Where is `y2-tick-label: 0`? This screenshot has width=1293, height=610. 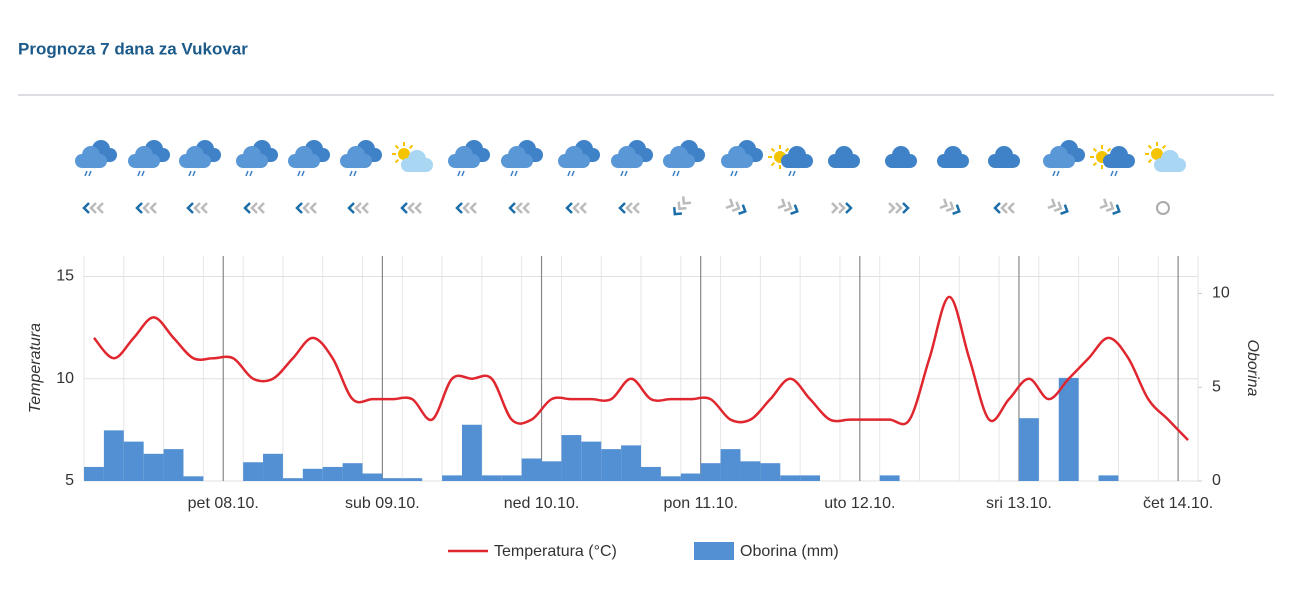
y2-tick-label: 0 is located at coordinates (1216, 480).